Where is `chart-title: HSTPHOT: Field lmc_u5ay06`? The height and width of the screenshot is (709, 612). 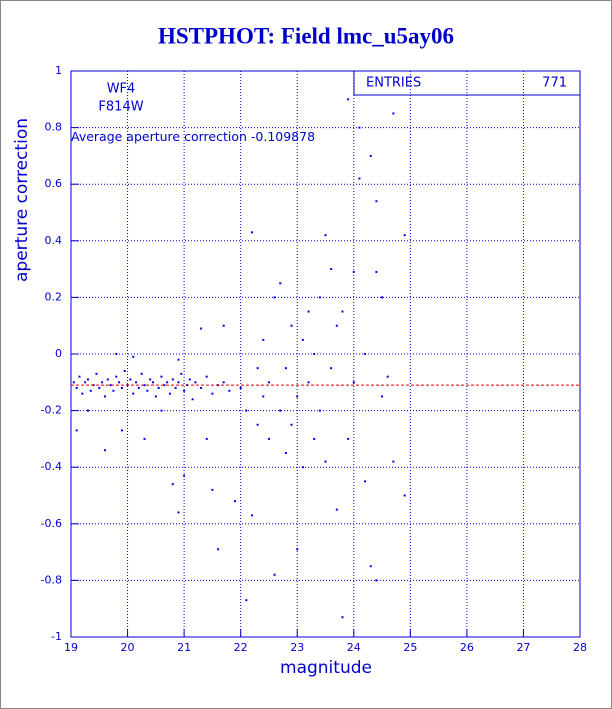 chart-title: HSTPHOT: Field lmc_u5ay06 is located at coordinates (306, 35).